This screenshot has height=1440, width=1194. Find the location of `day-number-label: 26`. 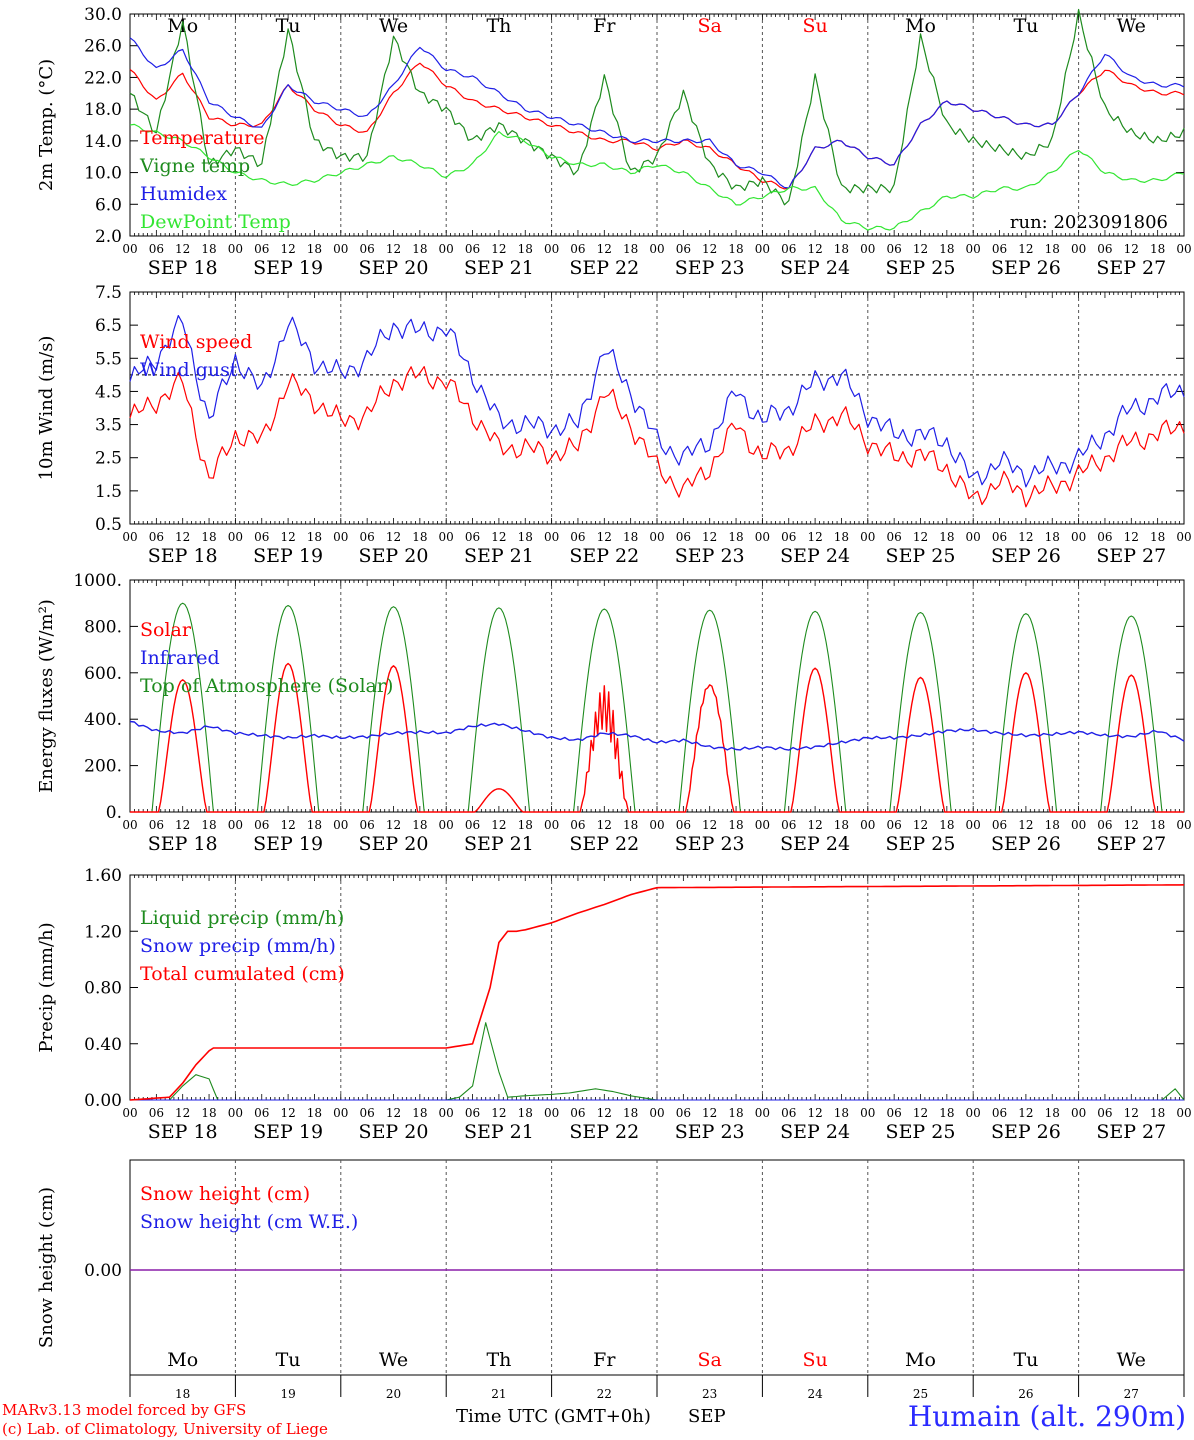

day-number-label: 26 is located at coordinates (1025, 1394).